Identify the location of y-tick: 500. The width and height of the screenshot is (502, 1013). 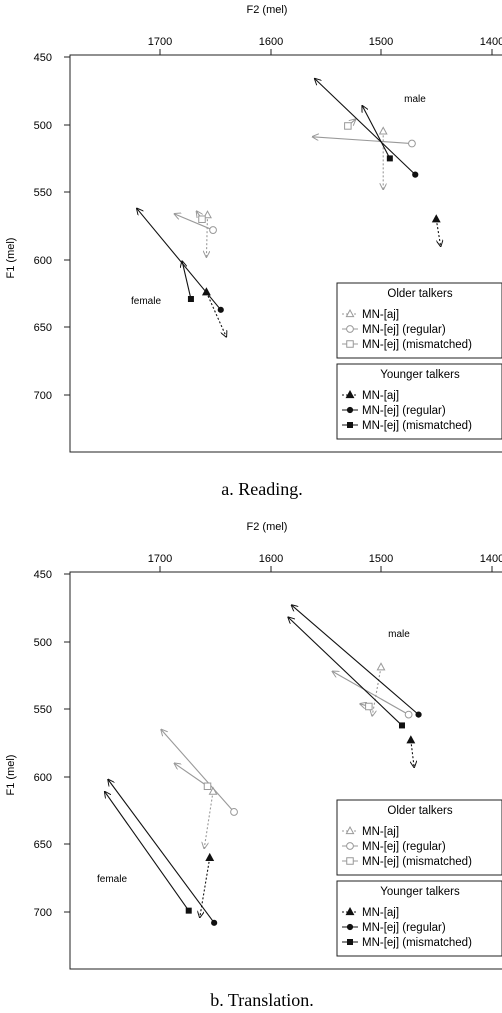
(52, 643).